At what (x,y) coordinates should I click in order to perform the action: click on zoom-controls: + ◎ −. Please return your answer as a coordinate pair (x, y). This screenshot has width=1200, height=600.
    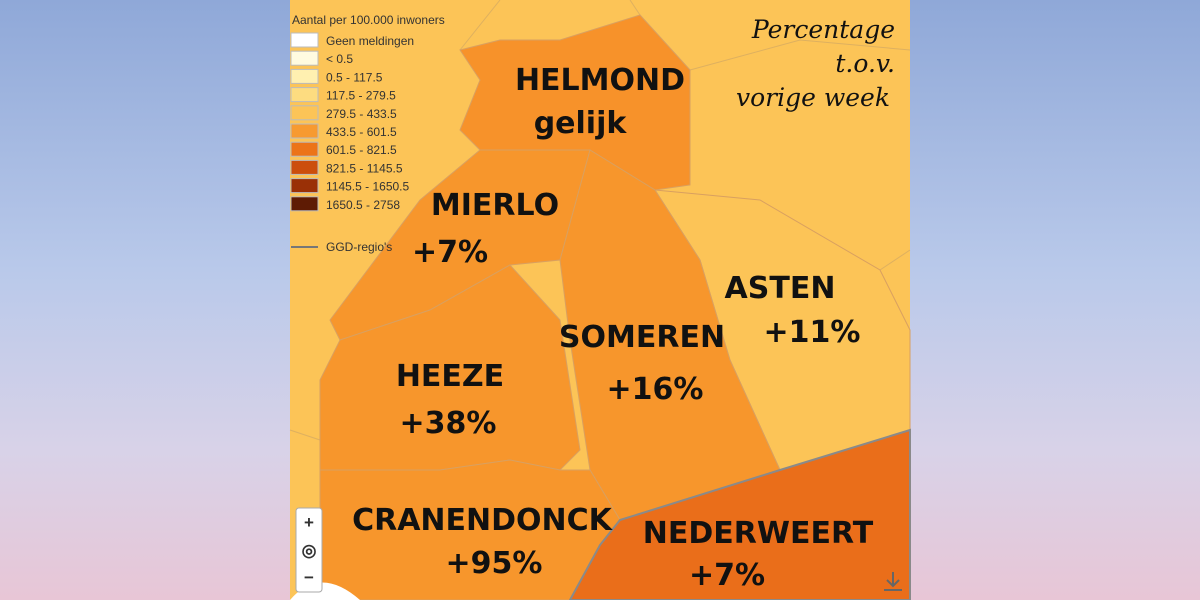
    Looking at the image, I should click on (309, 550).